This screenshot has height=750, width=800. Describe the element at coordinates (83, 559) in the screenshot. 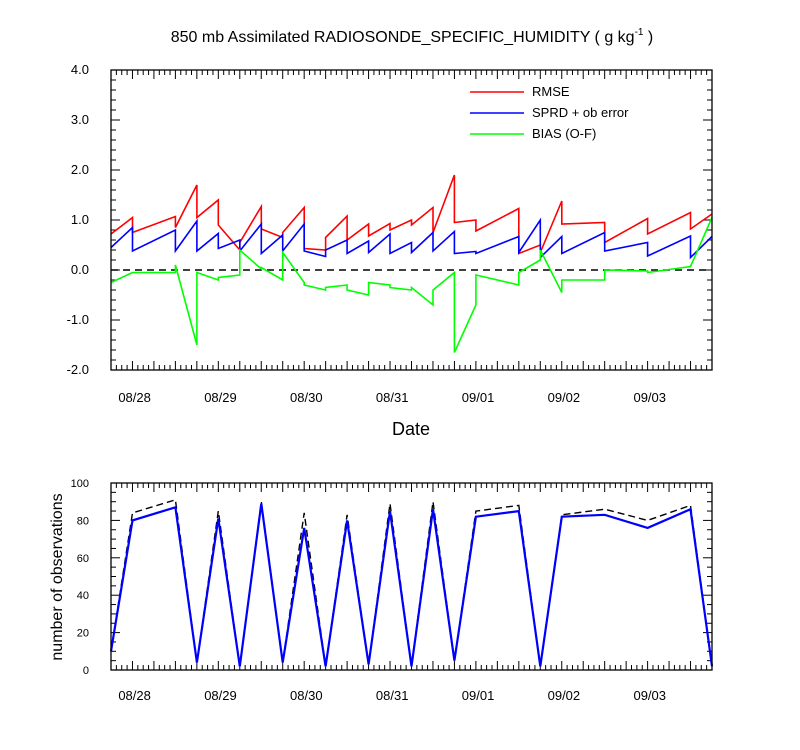

I see `y-tick-label: 60` at that location.